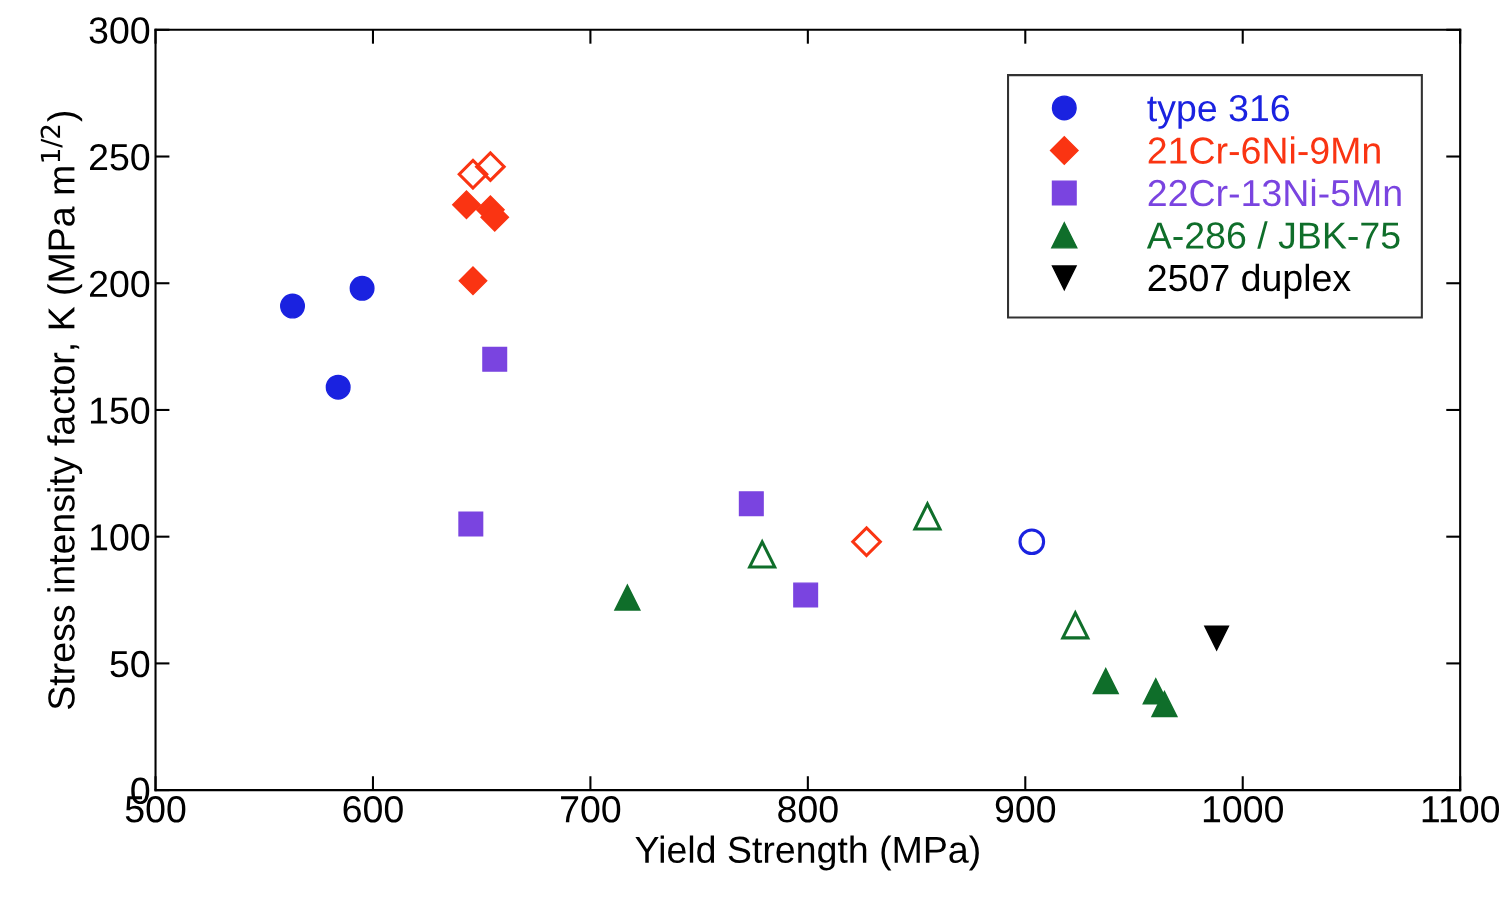  Describe the element at coordinates (1218, 111) in the screenshot. I see `legend-label: type 316` at that location.